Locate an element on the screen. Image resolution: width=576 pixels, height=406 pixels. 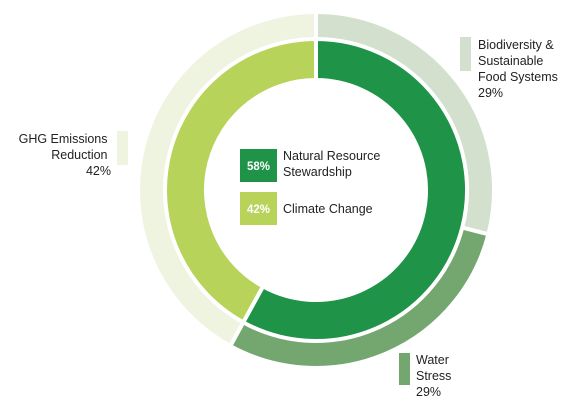
outer-label-biodiversity-line-3: Food Systems is located at coordinates (518, 77).